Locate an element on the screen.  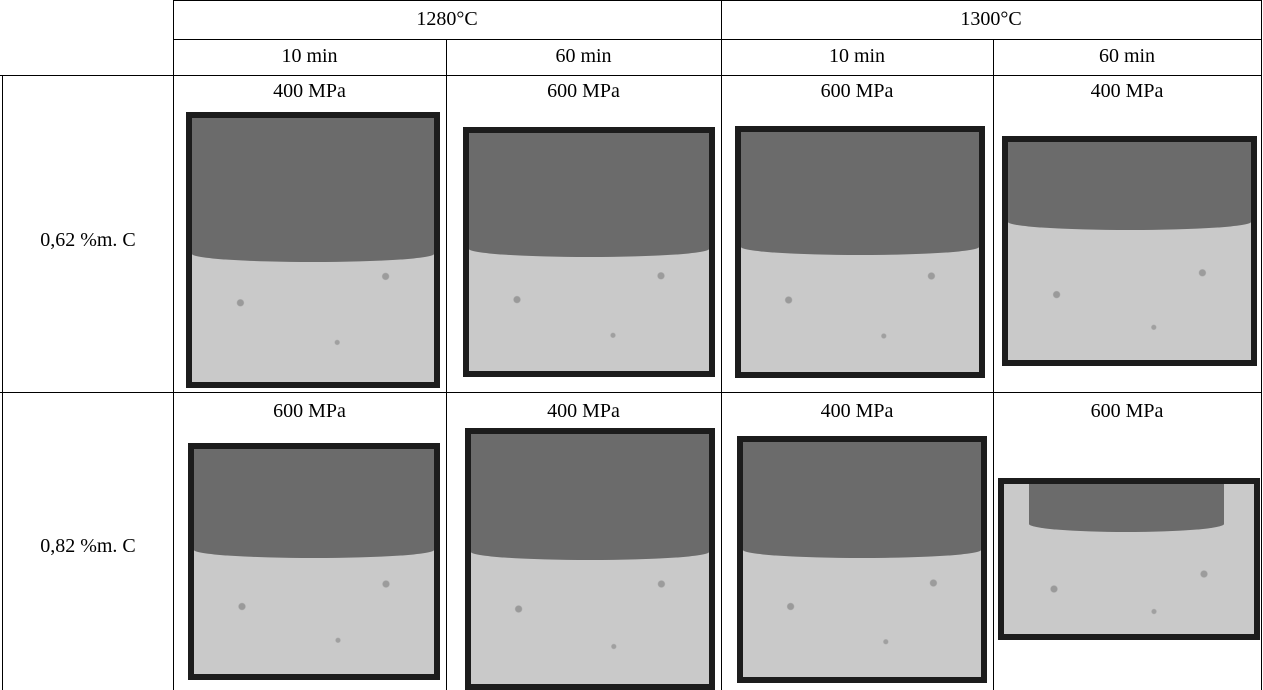
temperature-header: 1300°C is located at coordinates (991, 19).